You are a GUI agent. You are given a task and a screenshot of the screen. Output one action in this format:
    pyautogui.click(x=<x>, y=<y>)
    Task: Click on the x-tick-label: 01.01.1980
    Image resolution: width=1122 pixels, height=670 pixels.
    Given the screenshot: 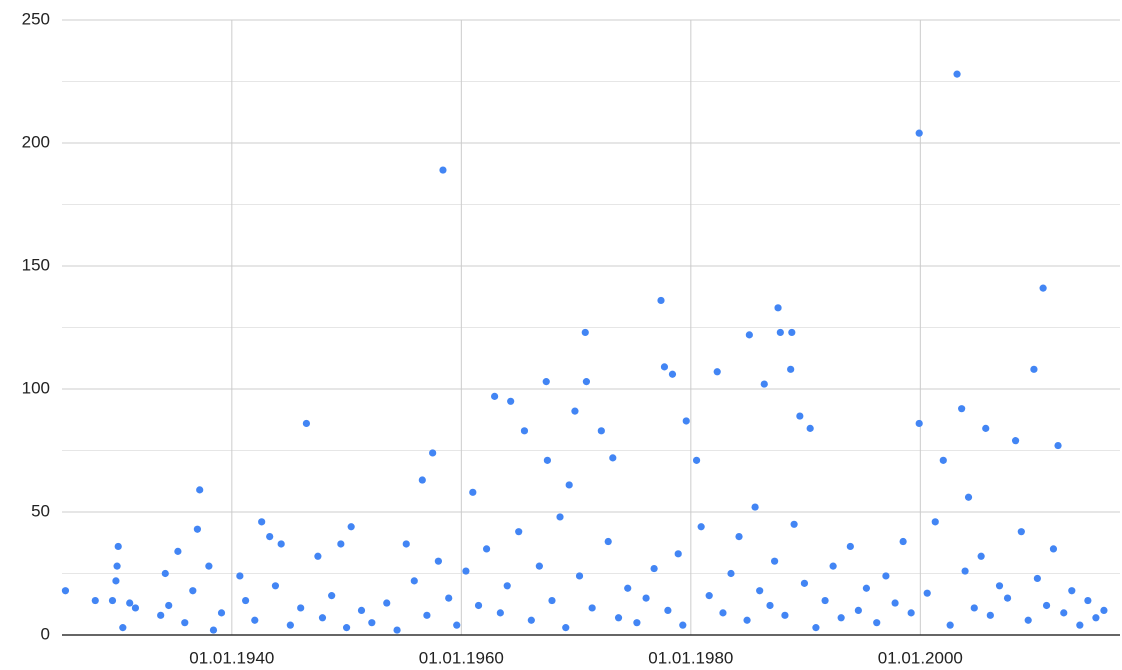 What is the action you would take?
    pyautogui.click(x=690, y=657)
    